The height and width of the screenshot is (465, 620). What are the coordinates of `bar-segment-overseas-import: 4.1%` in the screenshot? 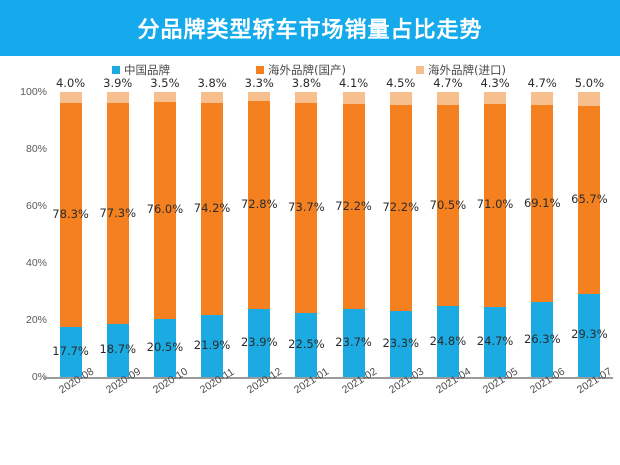 It's located at (353, 90).